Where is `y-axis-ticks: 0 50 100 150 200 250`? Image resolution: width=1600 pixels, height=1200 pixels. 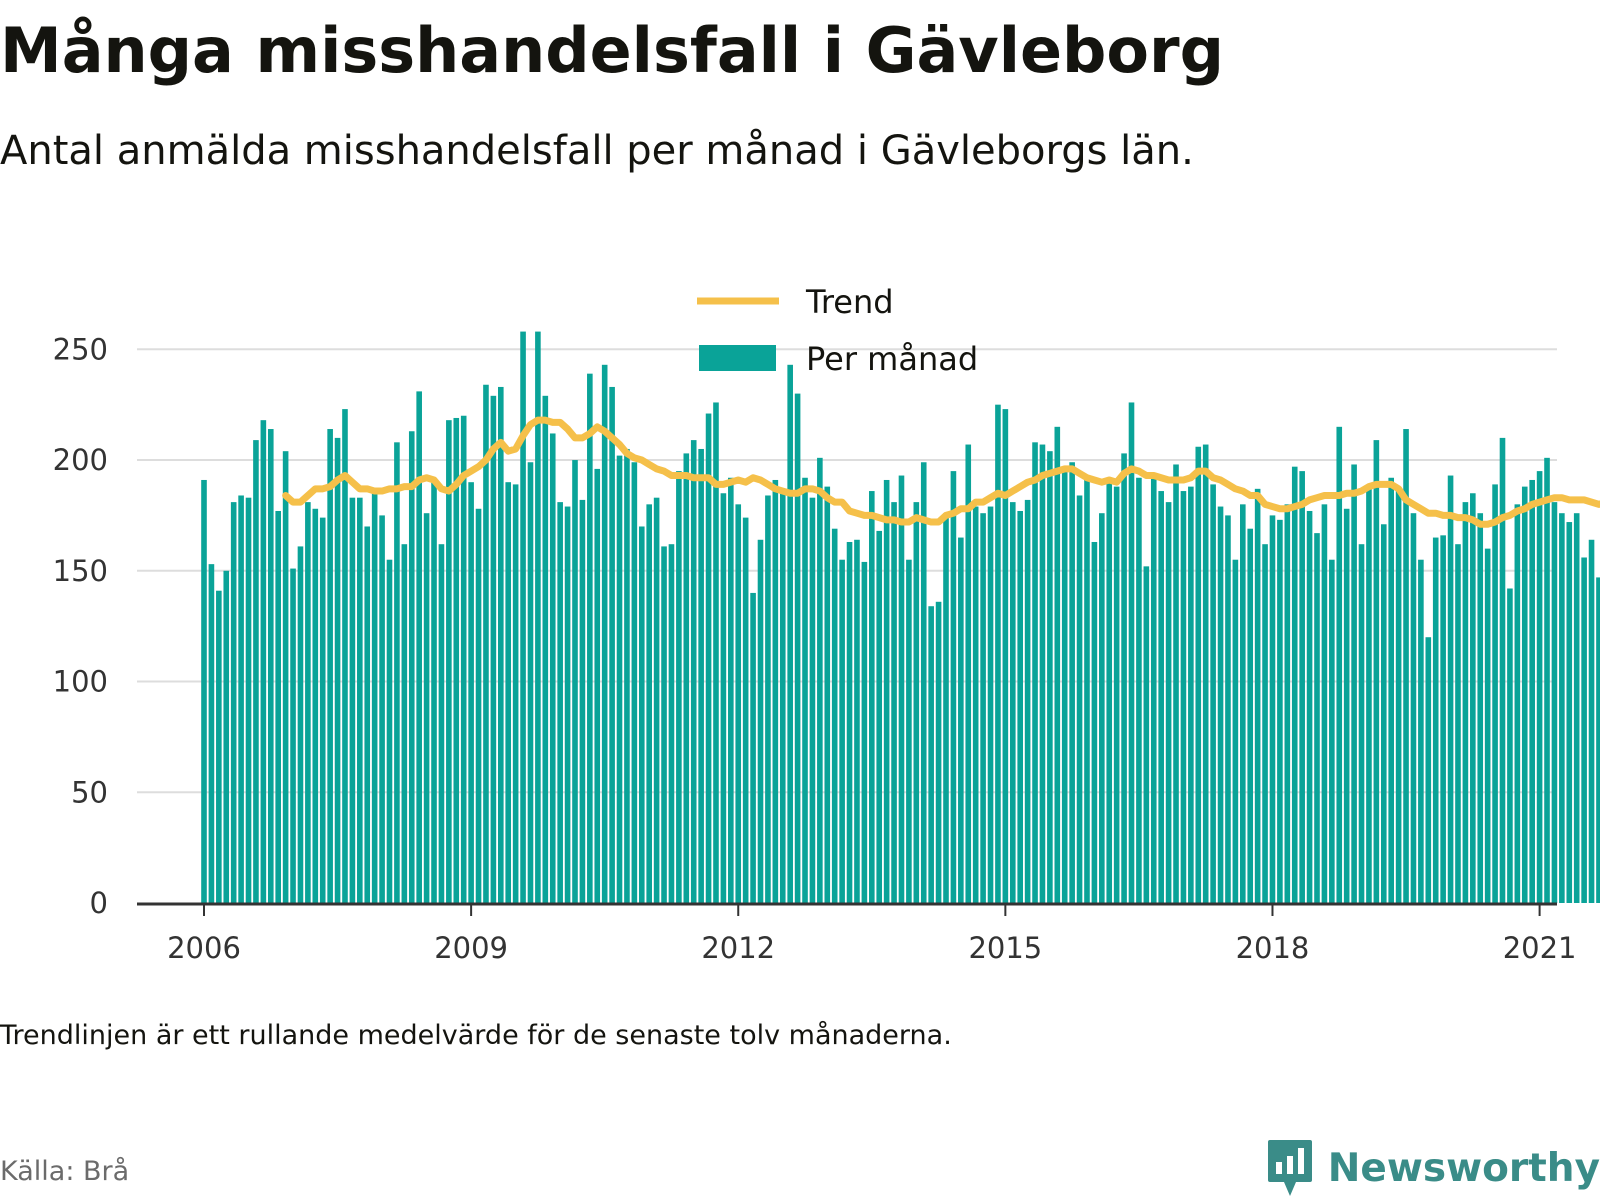 y-axis-ticks: 0 50 100 150 200 250 is located at coordinates (80, 626).